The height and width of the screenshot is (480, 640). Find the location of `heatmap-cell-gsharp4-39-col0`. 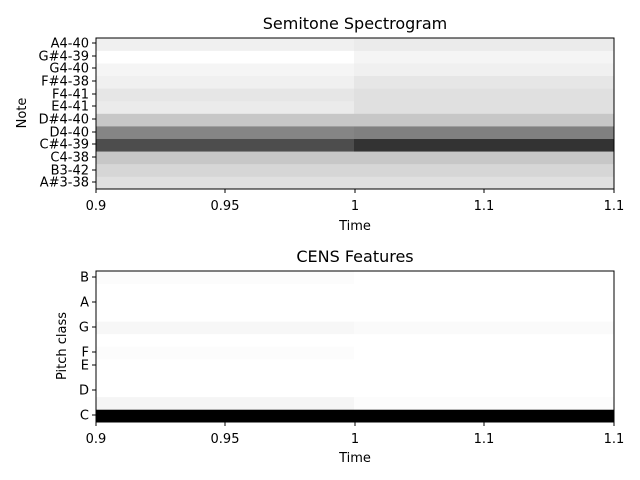

heatmap-cell-gsharp4-39-col0 is located at coordinates (225, 57).